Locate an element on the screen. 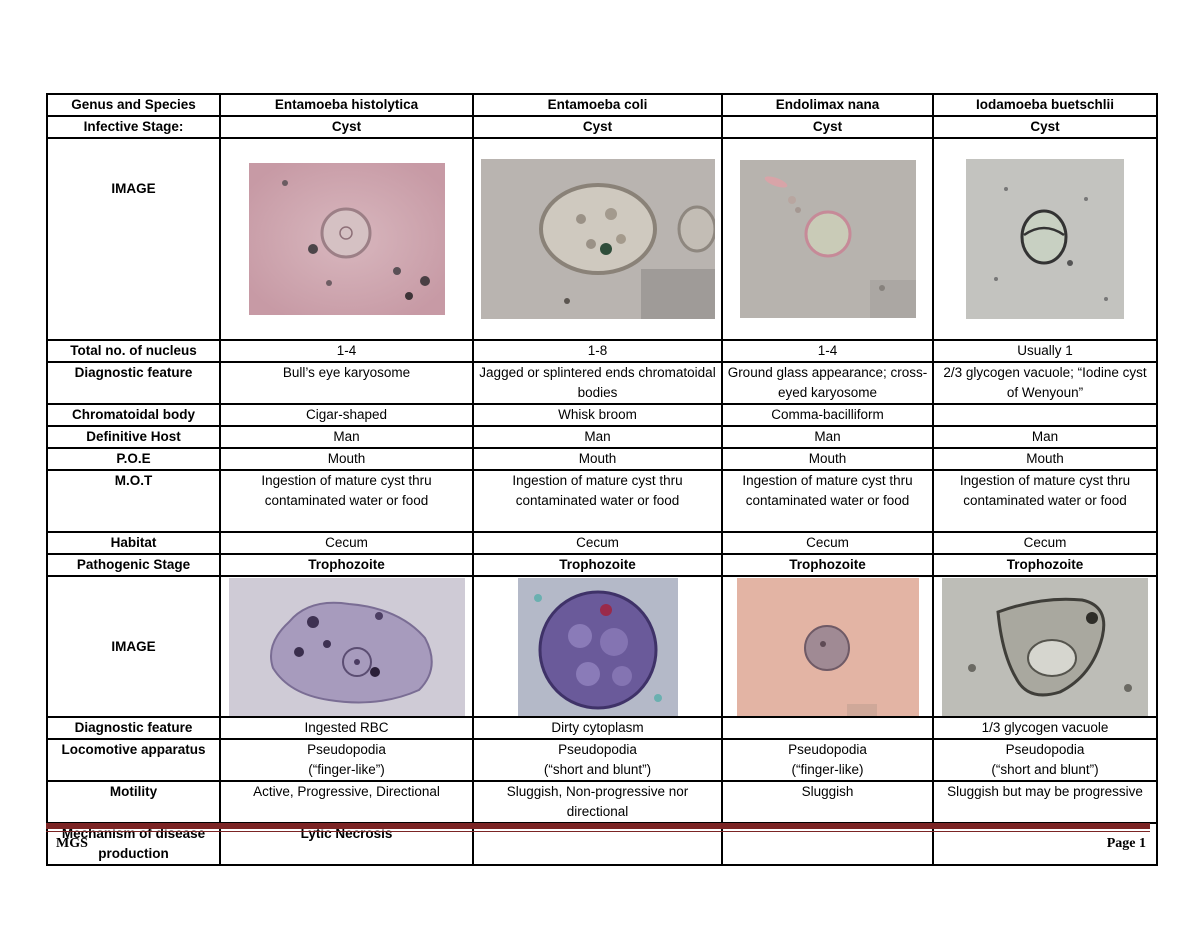  e-nana-cyst-micrograph is located at coordinates (827, 239).